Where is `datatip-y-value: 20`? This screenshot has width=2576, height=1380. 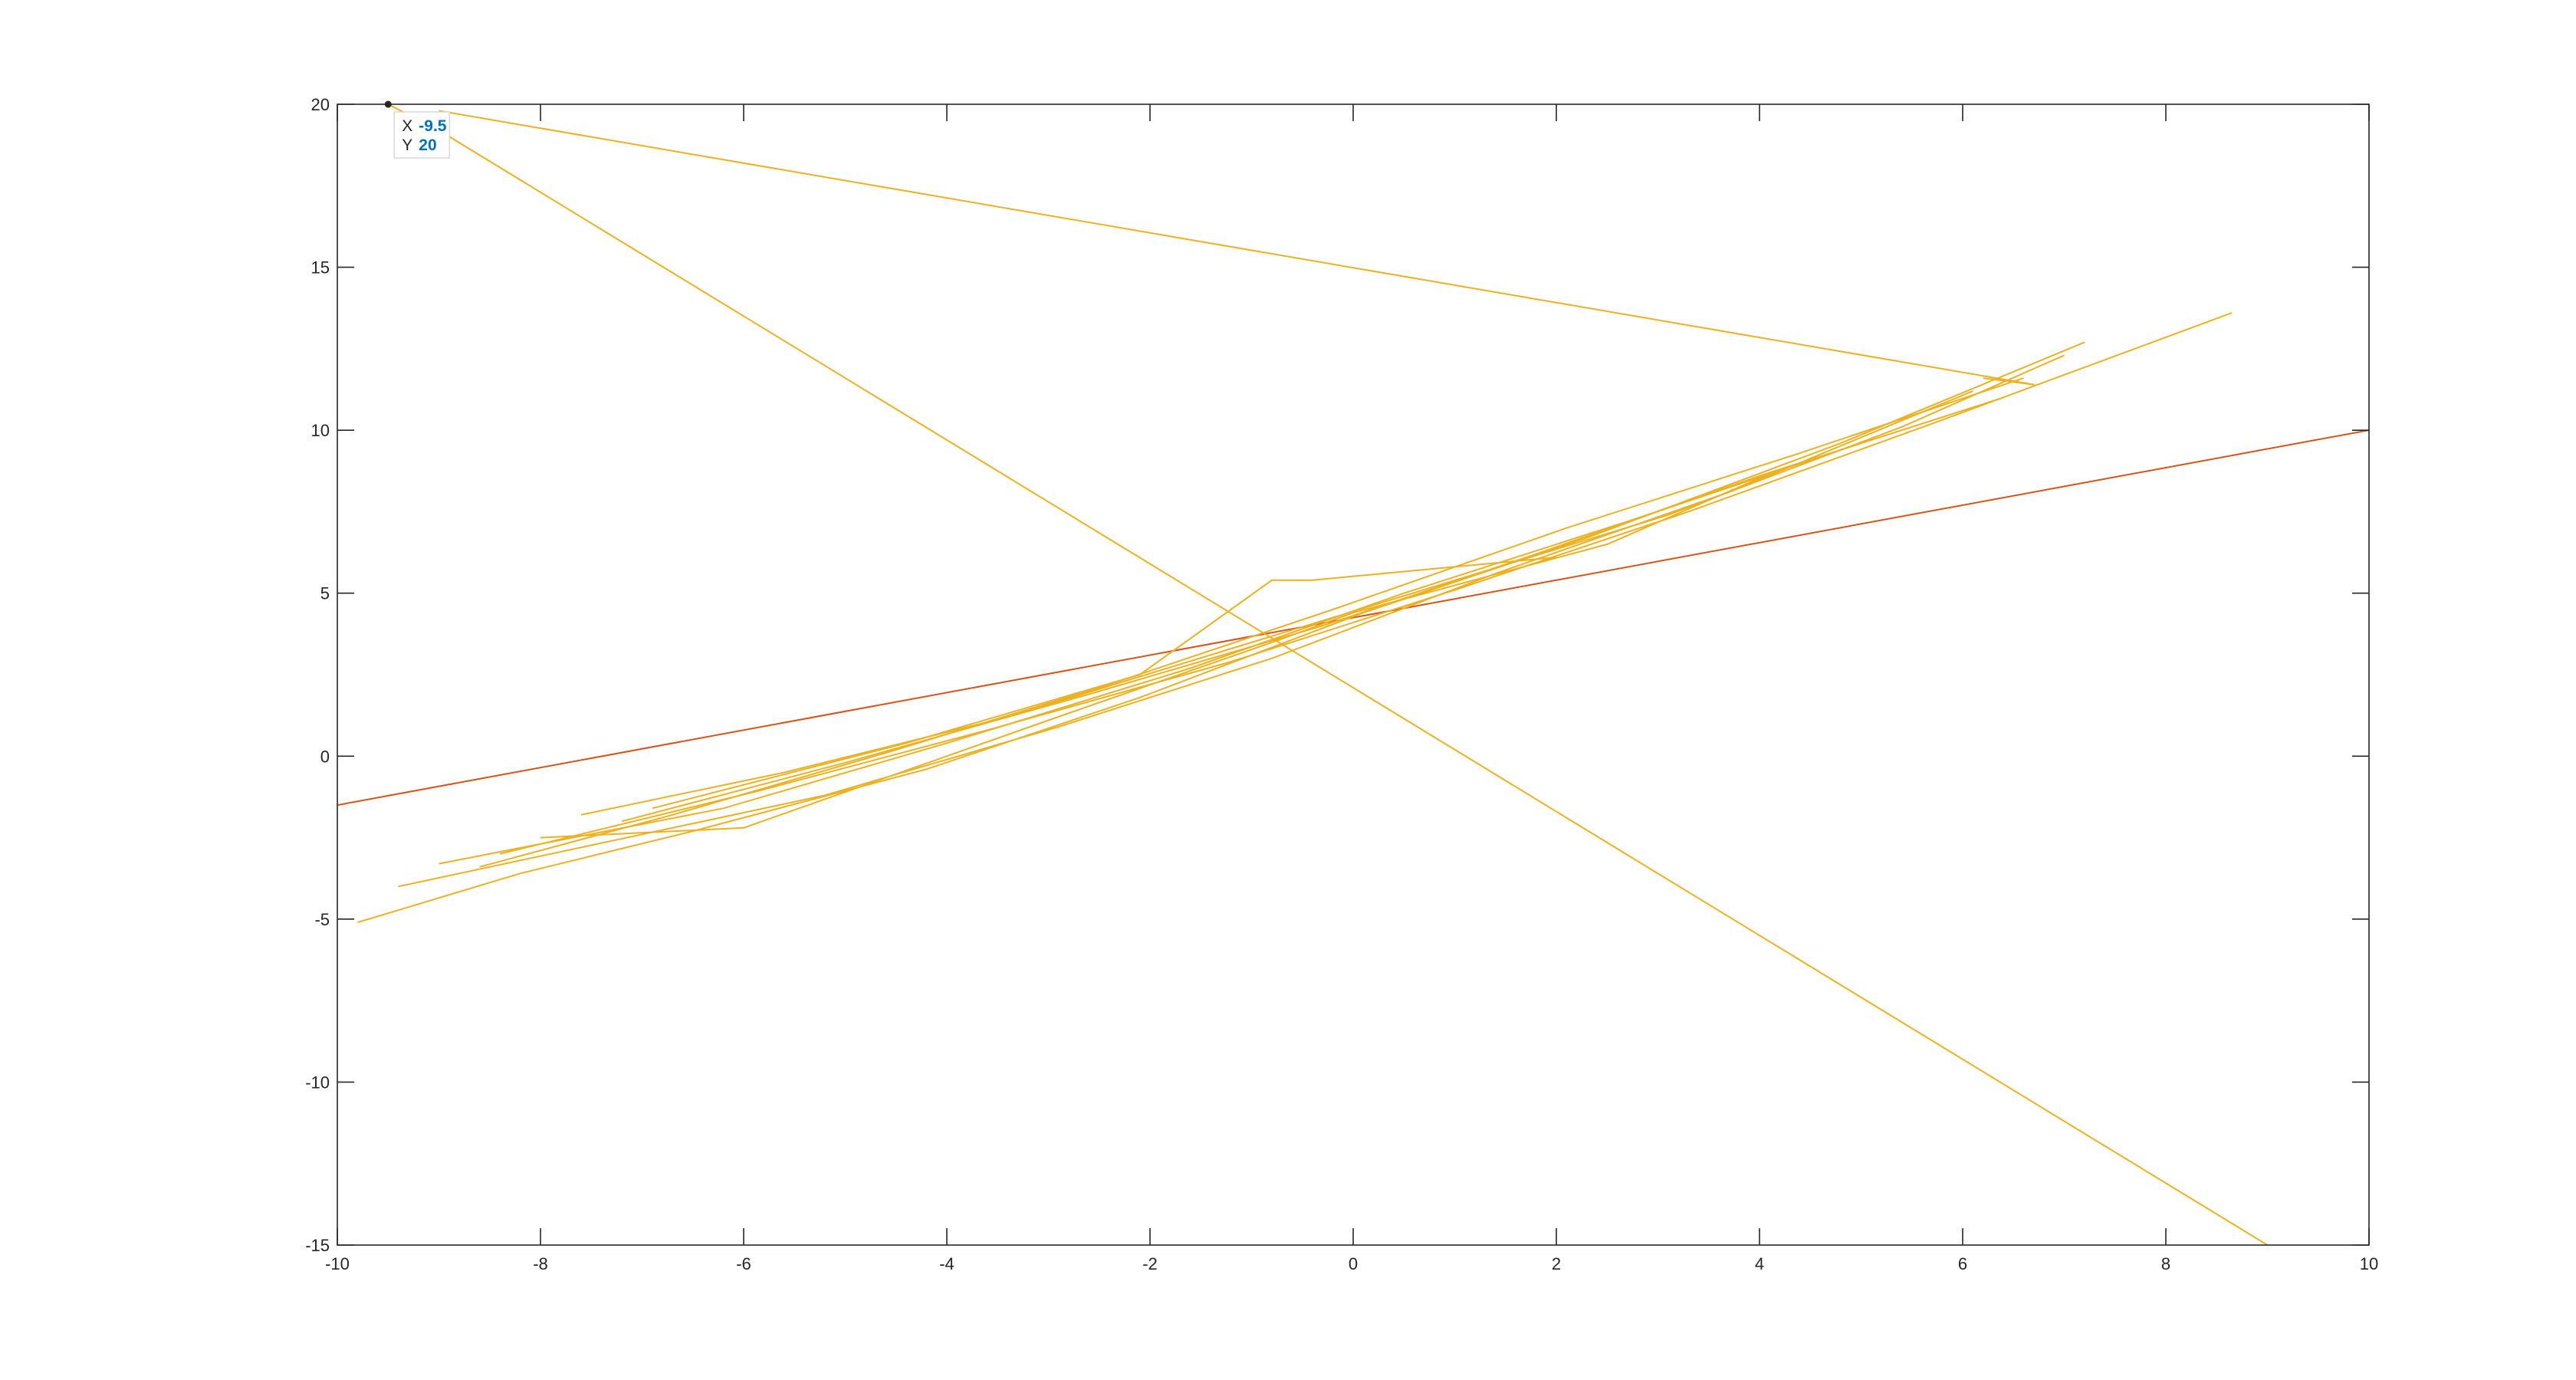 datatip-y-value: 20 is located at coordinates (427, 145).